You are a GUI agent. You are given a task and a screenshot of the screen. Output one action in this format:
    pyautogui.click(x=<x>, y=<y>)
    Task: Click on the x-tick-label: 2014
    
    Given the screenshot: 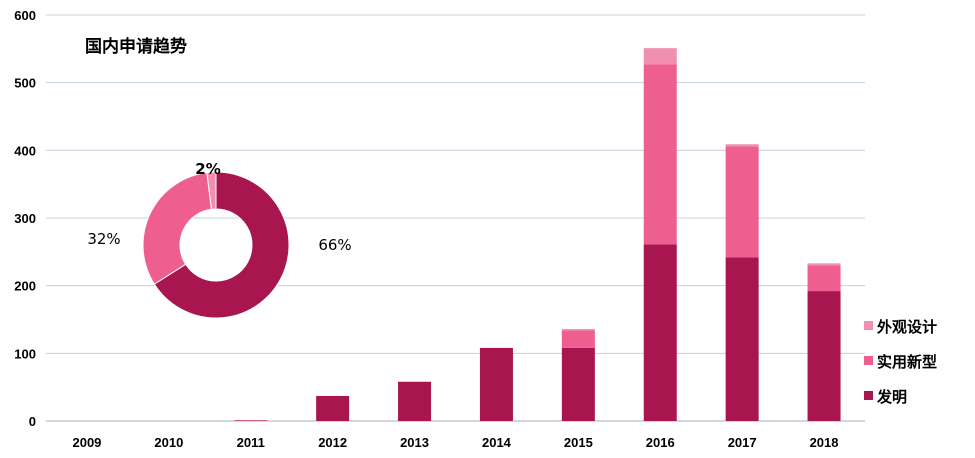 What is the action you would take?
    pyautogui.click(x=497, y=442)
    